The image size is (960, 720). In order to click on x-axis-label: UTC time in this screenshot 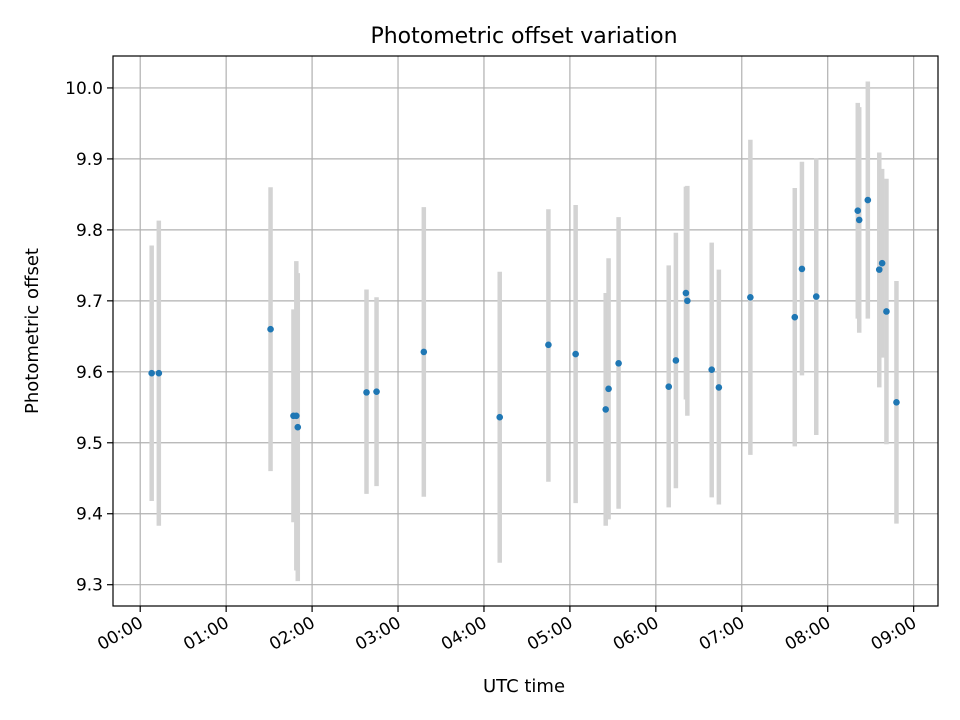, I will do `click(524, 686)`.